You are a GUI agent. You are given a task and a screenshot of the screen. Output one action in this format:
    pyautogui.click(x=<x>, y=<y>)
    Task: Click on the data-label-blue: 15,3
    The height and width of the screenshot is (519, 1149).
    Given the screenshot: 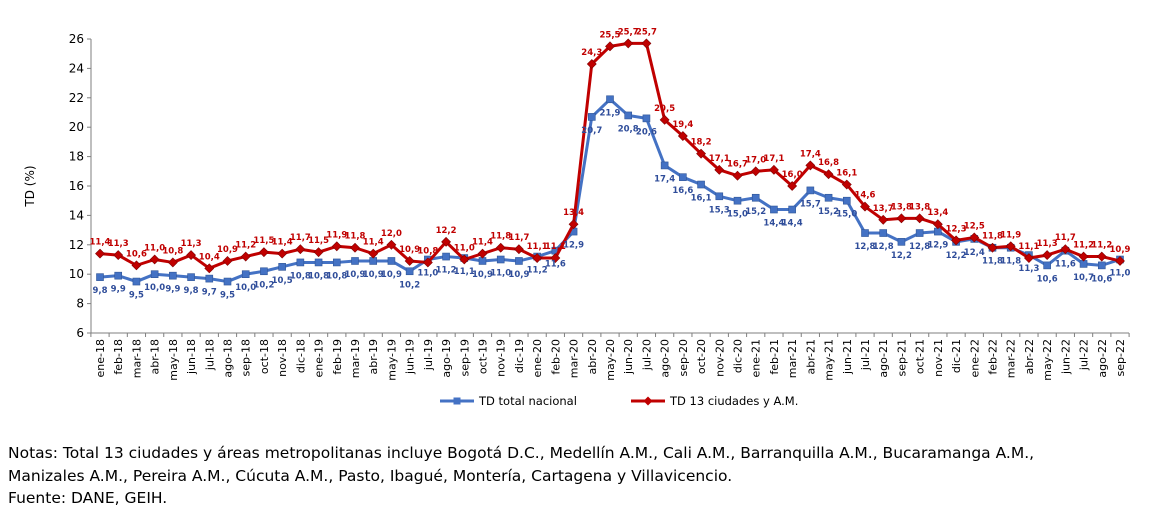 What is the action you would take?
    pyautogui.click(x=719, y=210)
    